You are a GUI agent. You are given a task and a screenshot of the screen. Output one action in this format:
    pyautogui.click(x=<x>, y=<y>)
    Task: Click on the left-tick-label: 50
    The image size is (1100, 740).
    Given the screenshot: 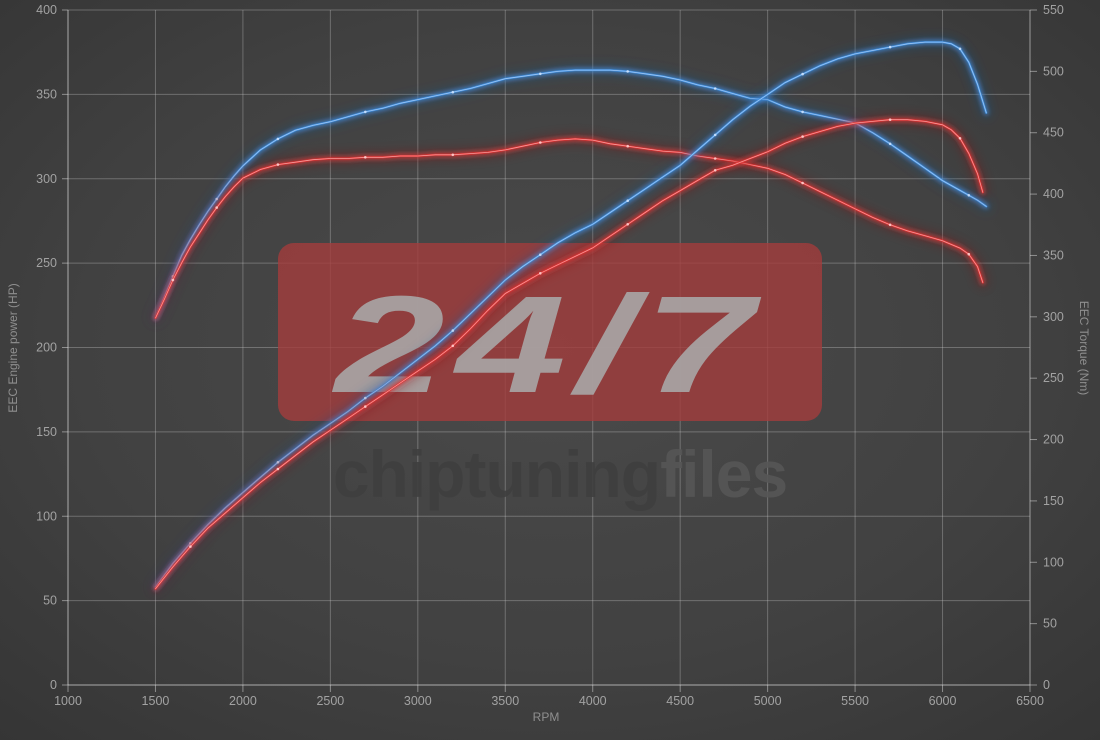 What is the action you would take?
    pyautogui.click(x=50, y=601)
    